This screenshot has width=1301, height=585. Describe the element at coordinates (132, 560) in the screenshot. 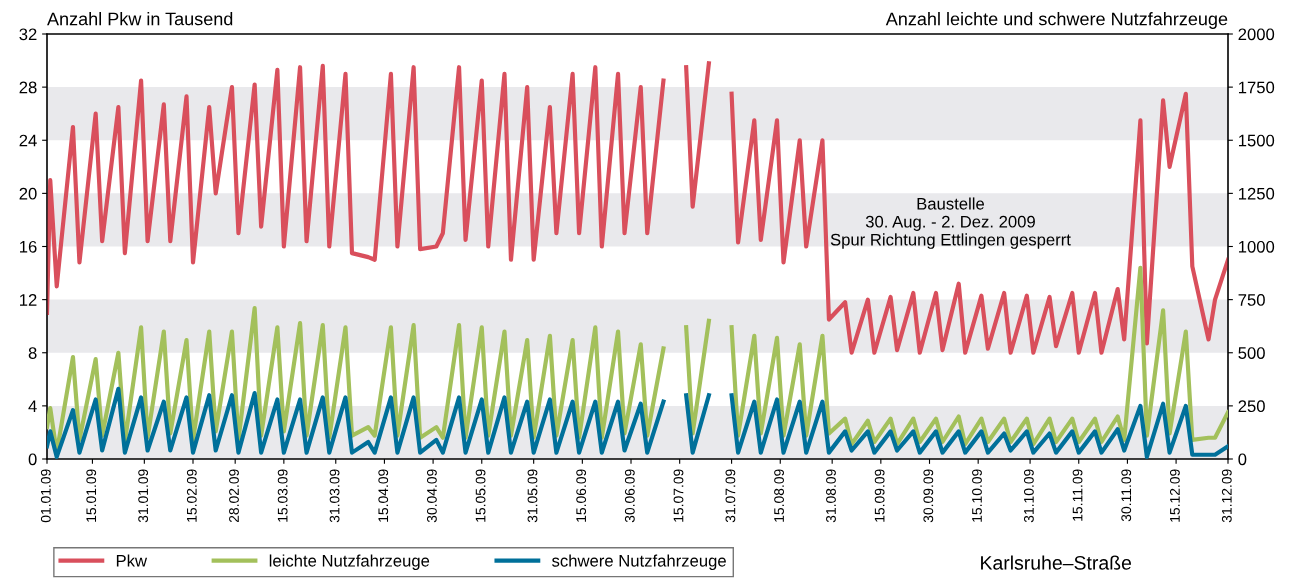

I see `legend-label: Pkw` at that location.